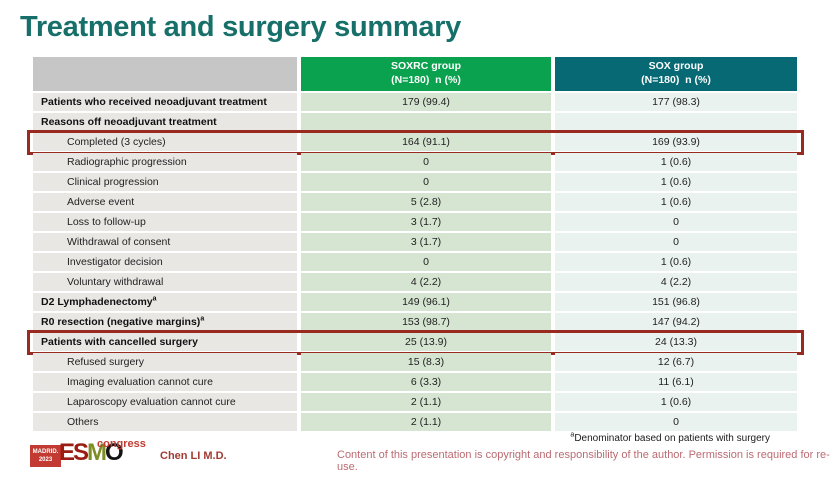 Image resolution: width=832 pixels, height=478 pixels. I want to click on table-row: Withdrawal of consent 3 (1.7) 0, so click(415, 242).